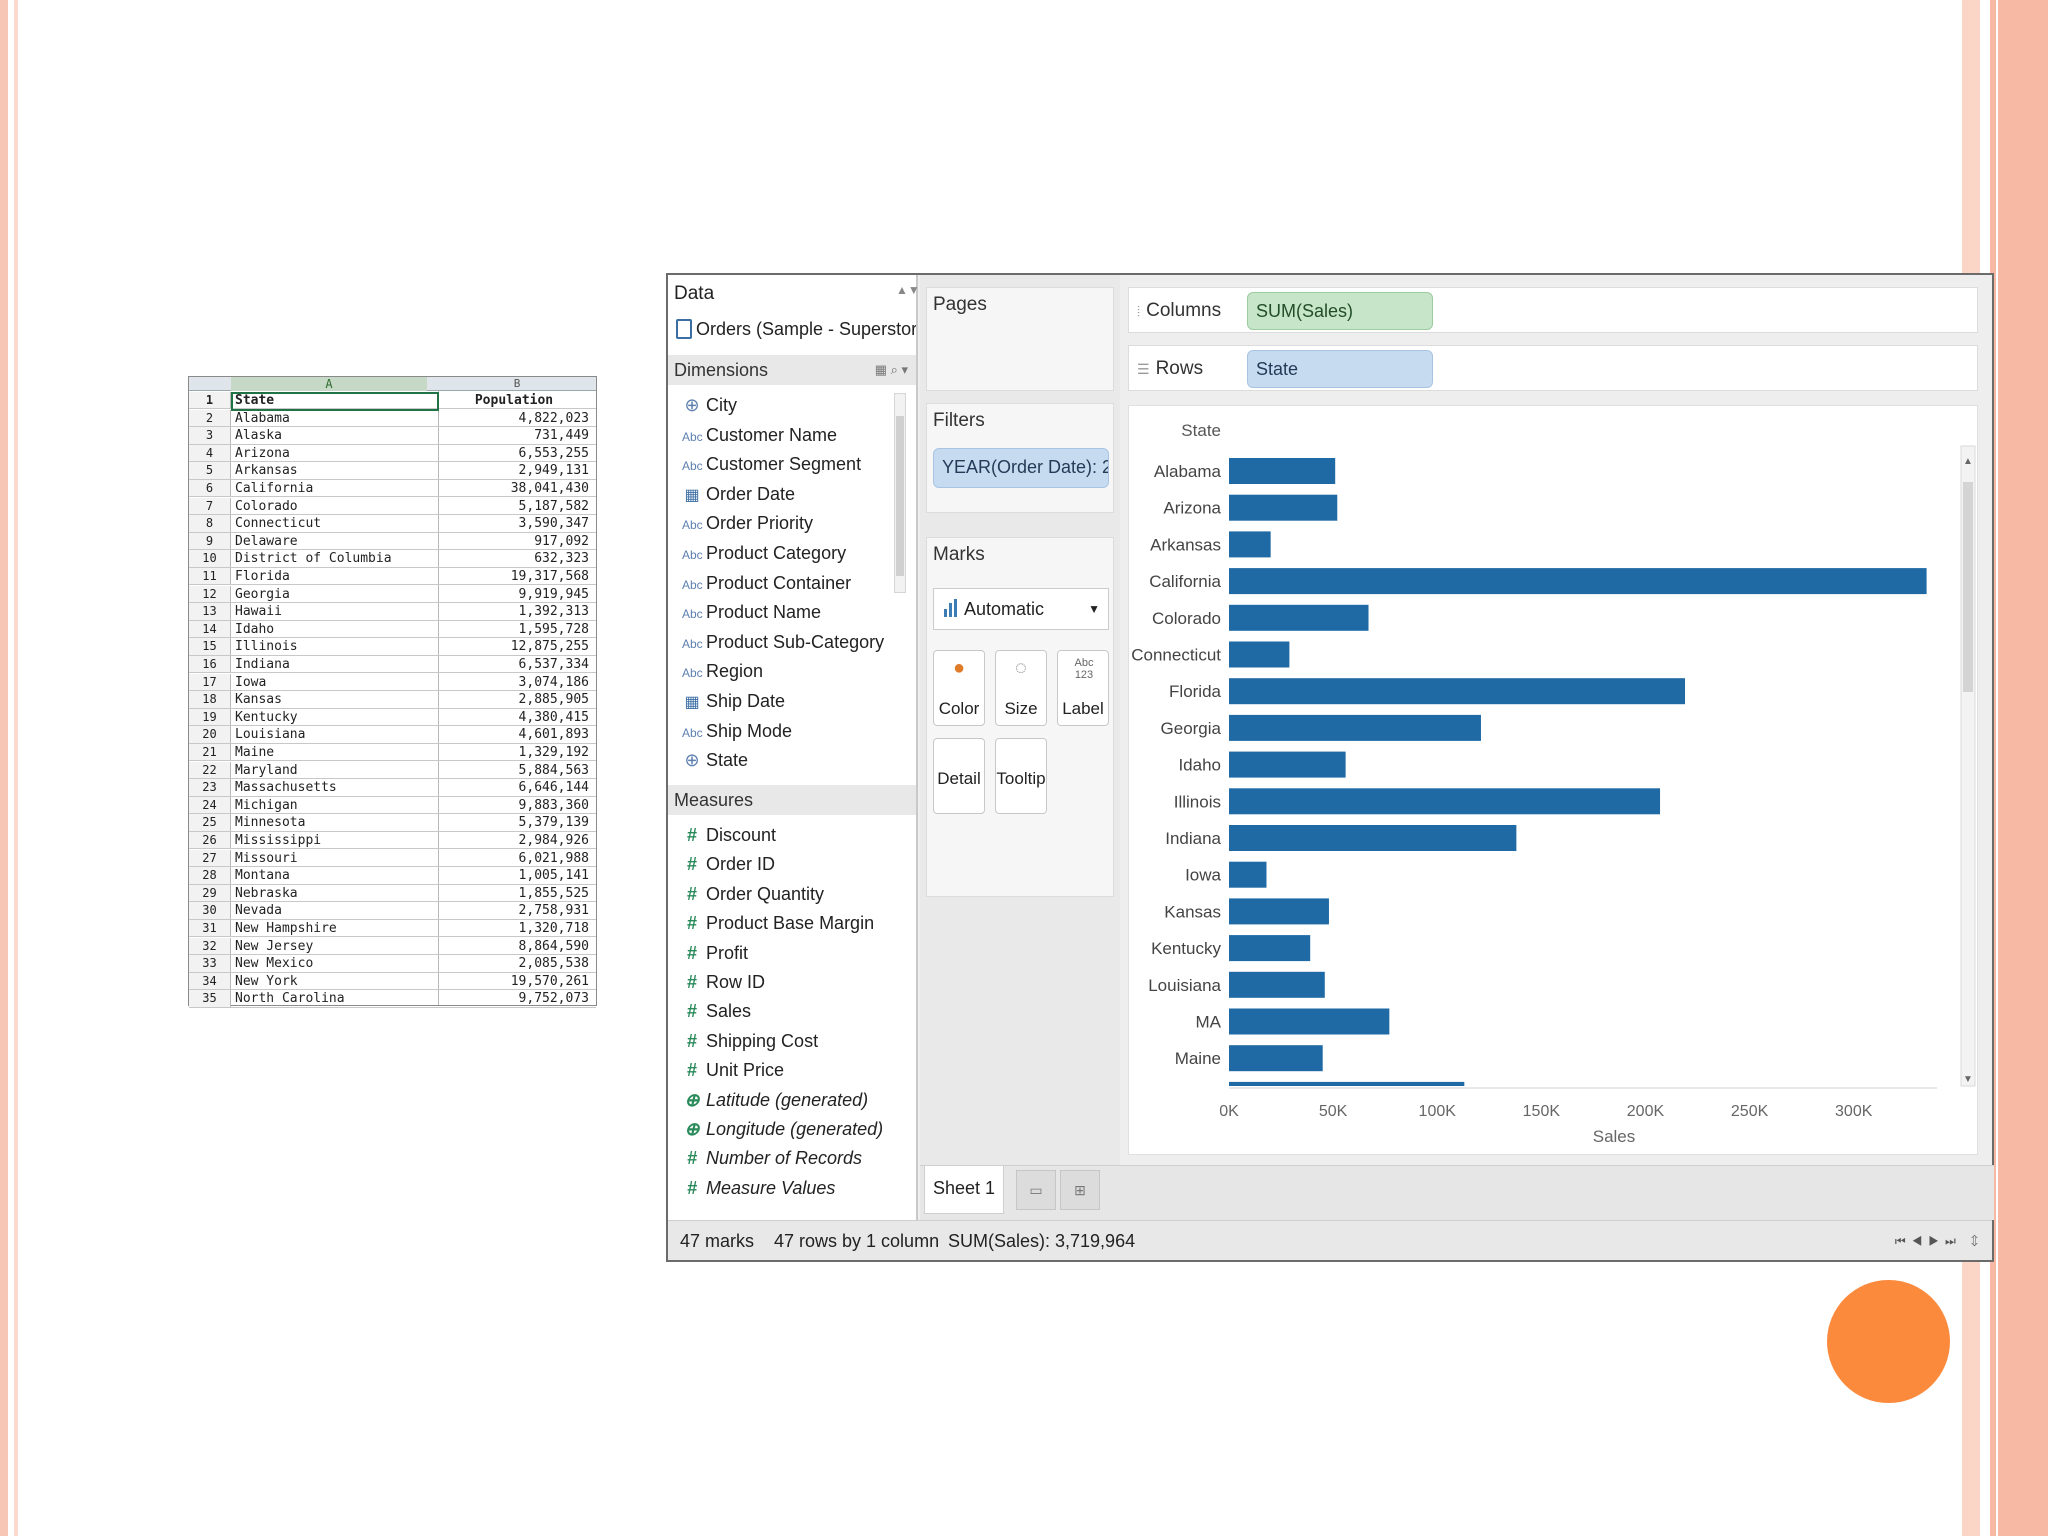 This screenshot has width=2048, height=1536. Describe the element at coordinates (210, 717) in the screenshot. I see `row-number: 19` at that location.